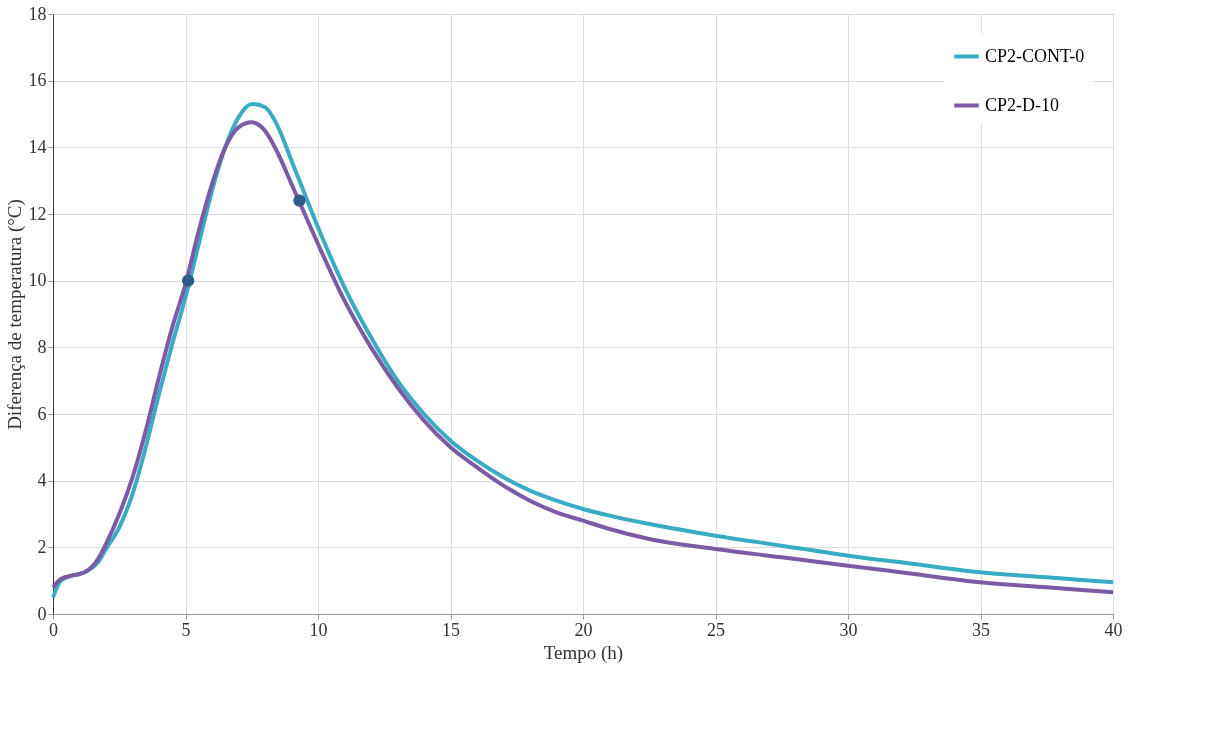  Describe the element at coordinates (42, 413) in the screenshot. I see `y-tick-label: 6` at that location.